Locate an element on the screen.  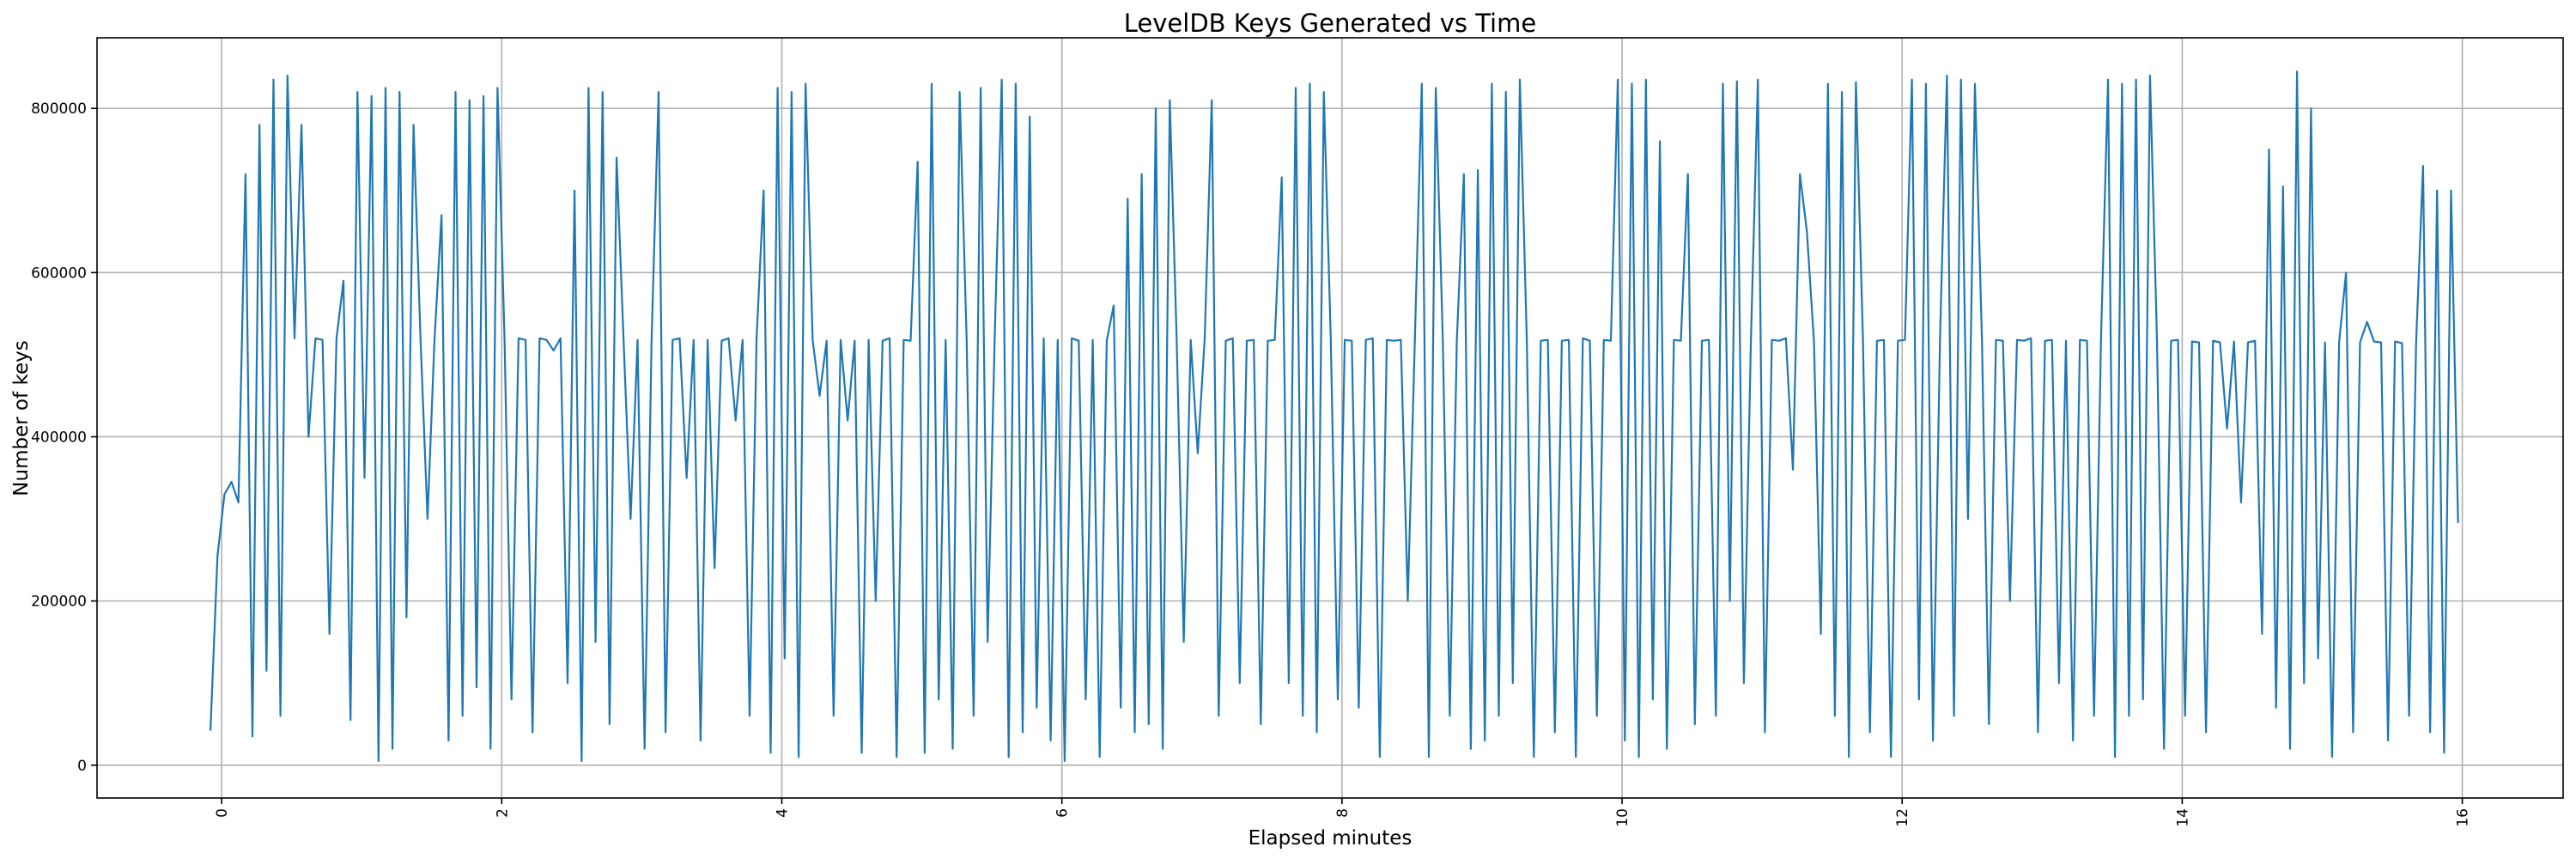
x-tick-label: 8 is located at coordinates (1343, 813).